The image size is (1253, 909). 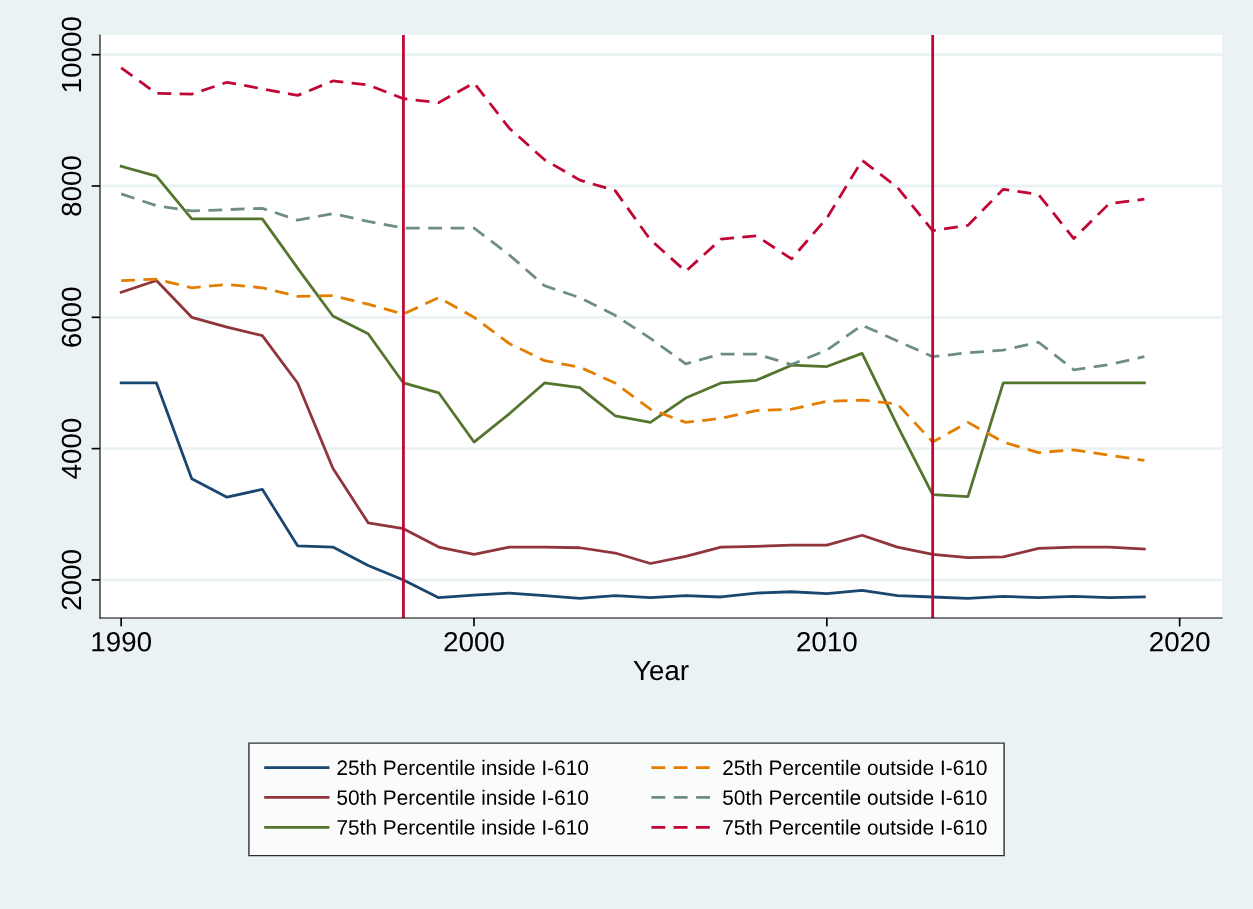 I want to click on y-tick-label: 4000, so click(x=71, y=448).